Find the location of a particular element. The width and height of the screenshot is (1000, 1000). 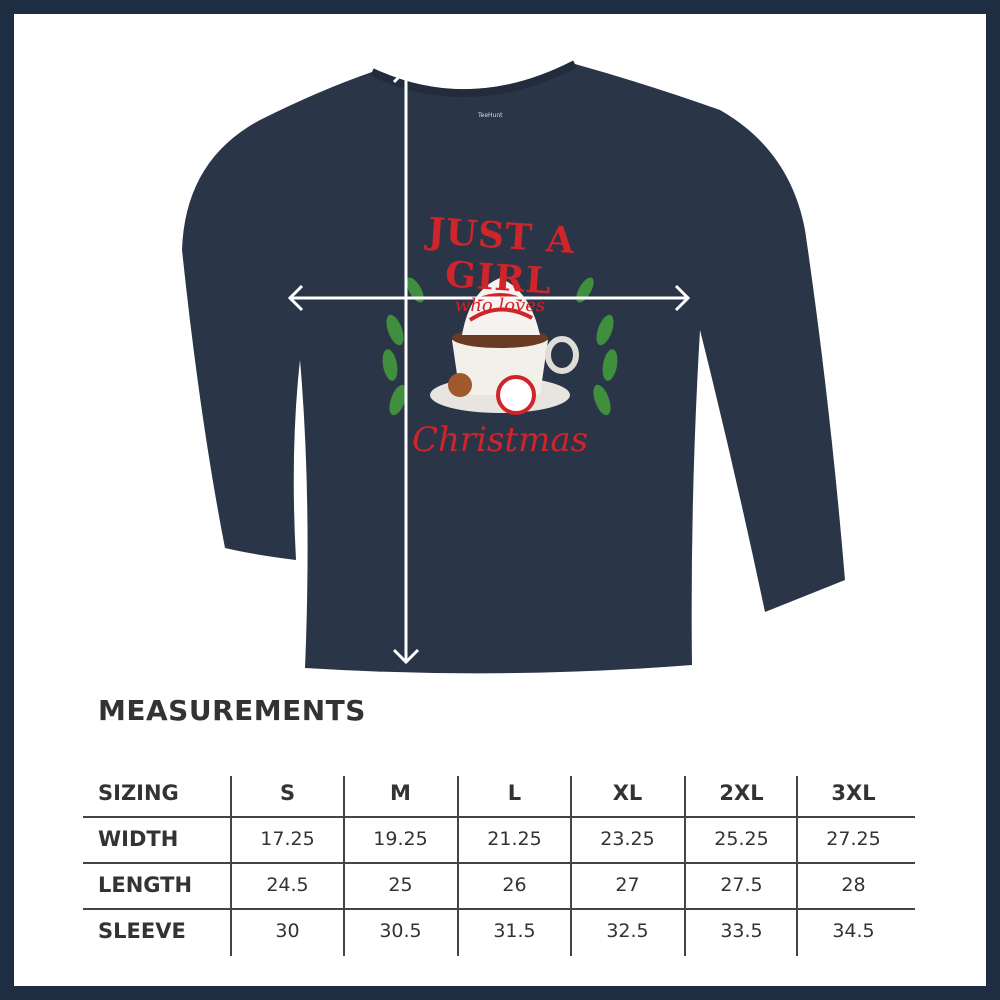

table-cell: 25.25 is located at coordinates (741, 839).